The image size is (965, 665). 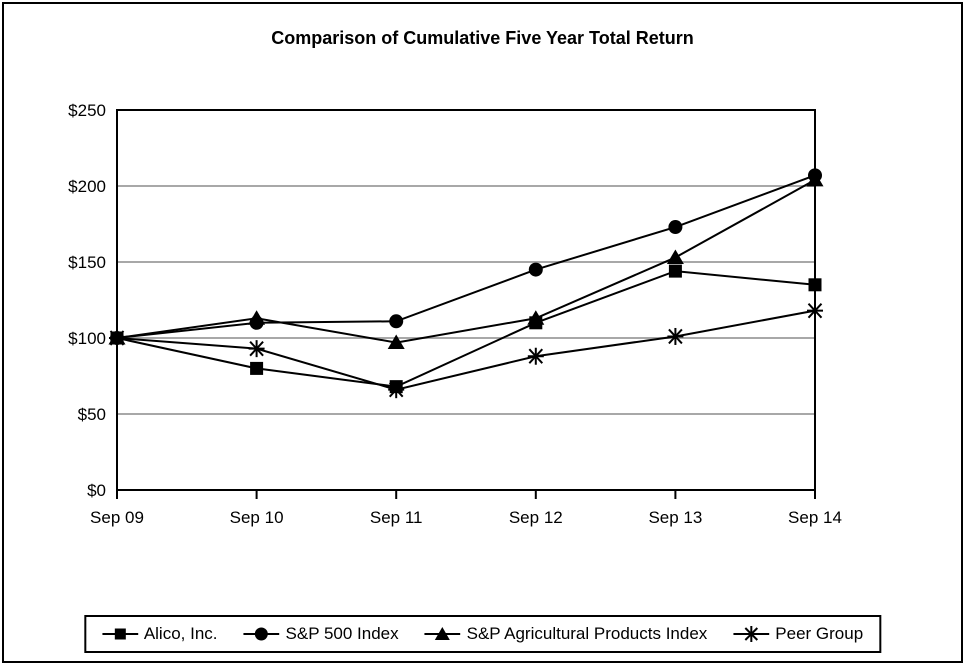 What do you see at coordinates (261, 634) in the screenshot?
I see `circle-marker-icon` at bounding box center [261, 634].